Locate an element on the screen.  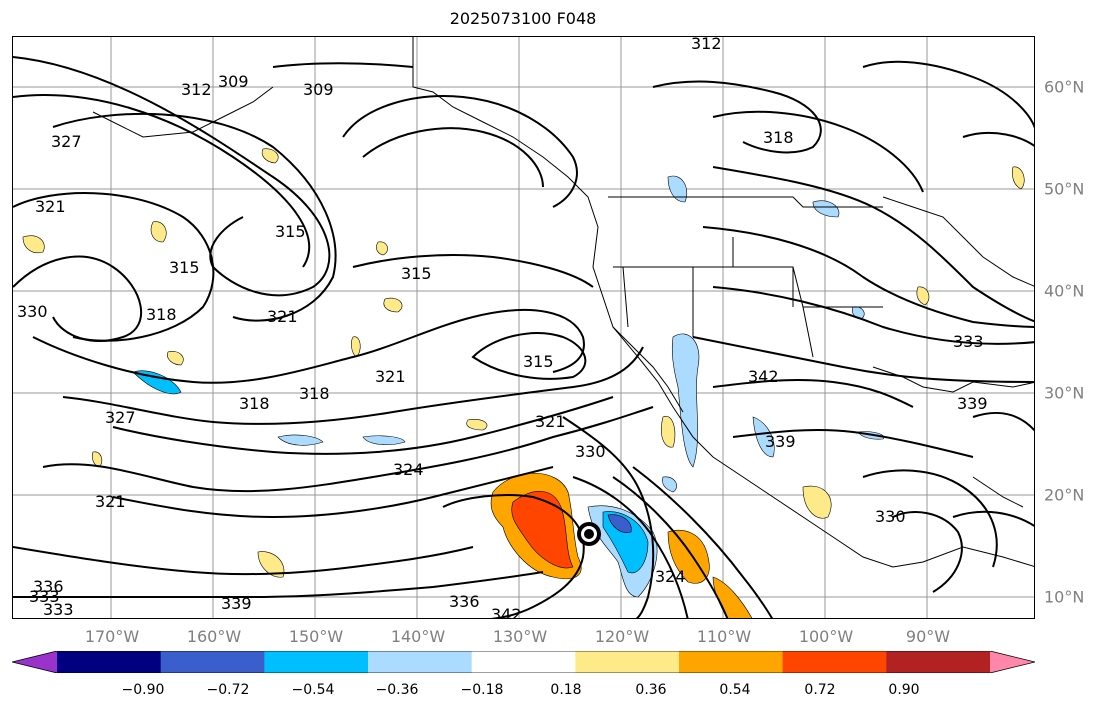
colorbar-tick: 0.72 is located at coordinates (820, 690).